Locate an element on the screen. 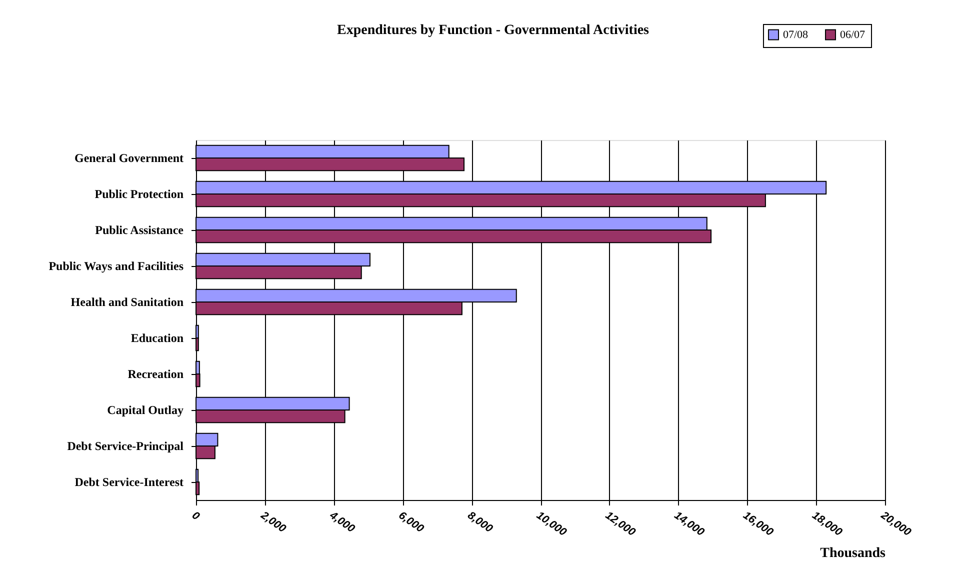  y-tick-label: Public Protection is located at coordinates (139, 194).